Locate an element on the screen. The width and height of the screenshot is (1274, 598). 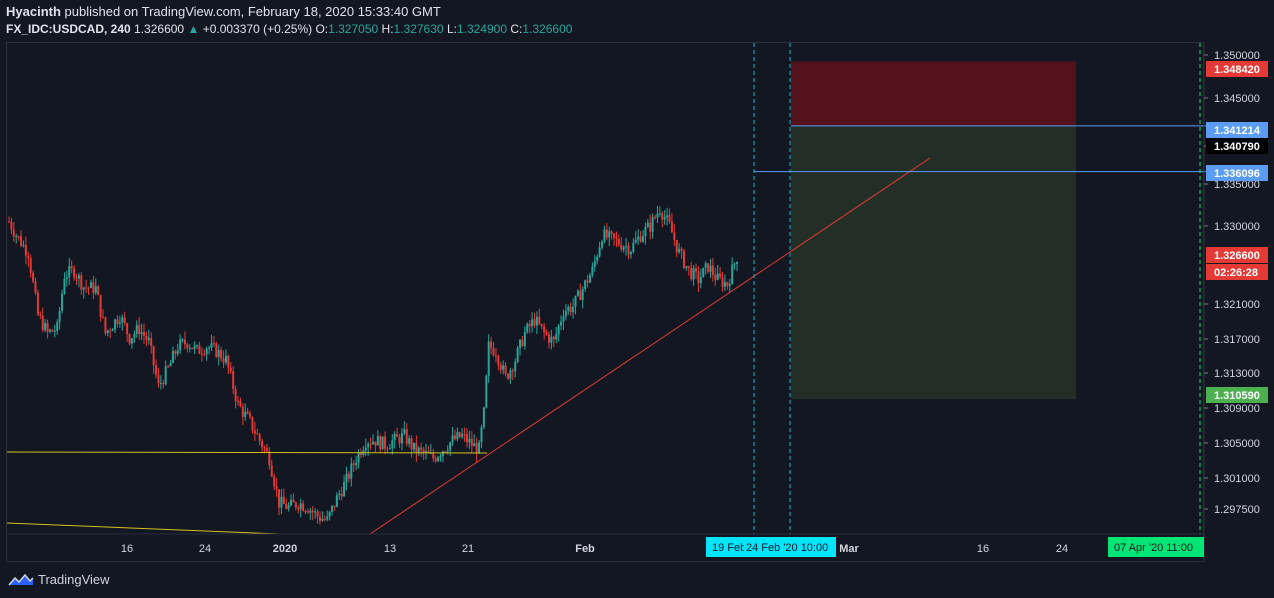
take-profit-zone is located at coordinates (933, 262).